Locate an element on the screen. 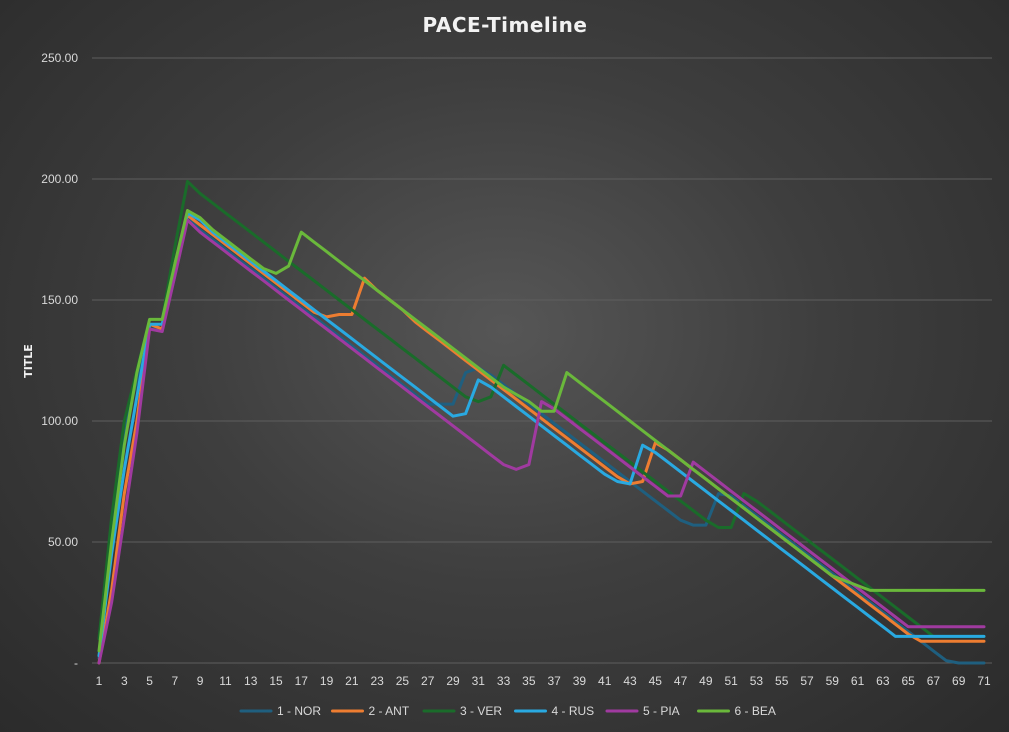  y-tick-label: 50.00 is located at coordinates (63, 542).